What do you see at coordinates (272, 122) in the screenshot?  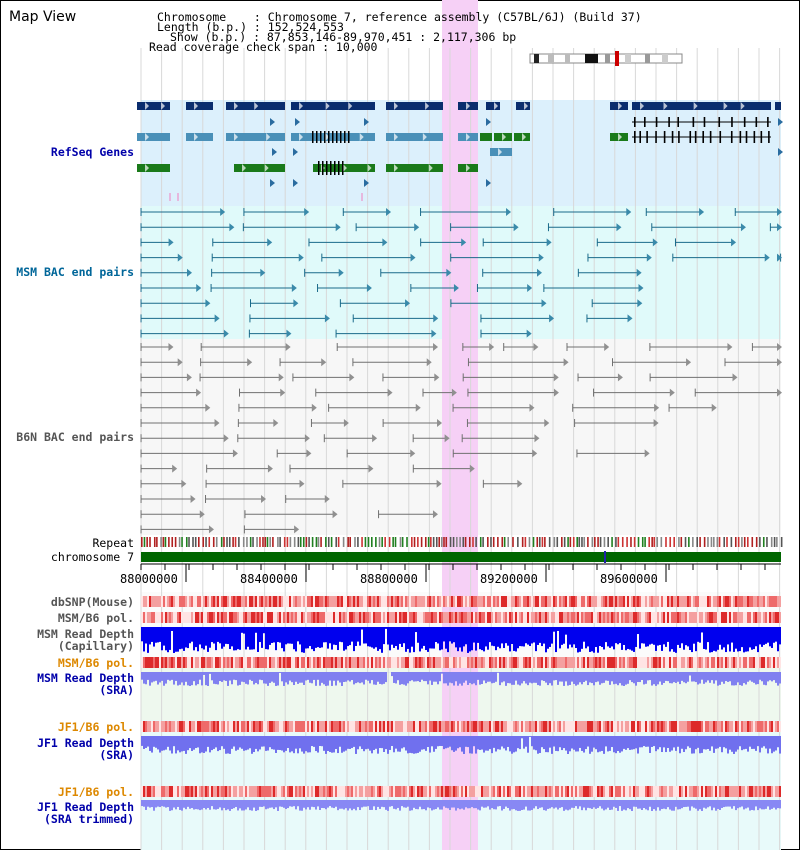 I see `gene-strand-arrow` at bounding box center [272, 122].